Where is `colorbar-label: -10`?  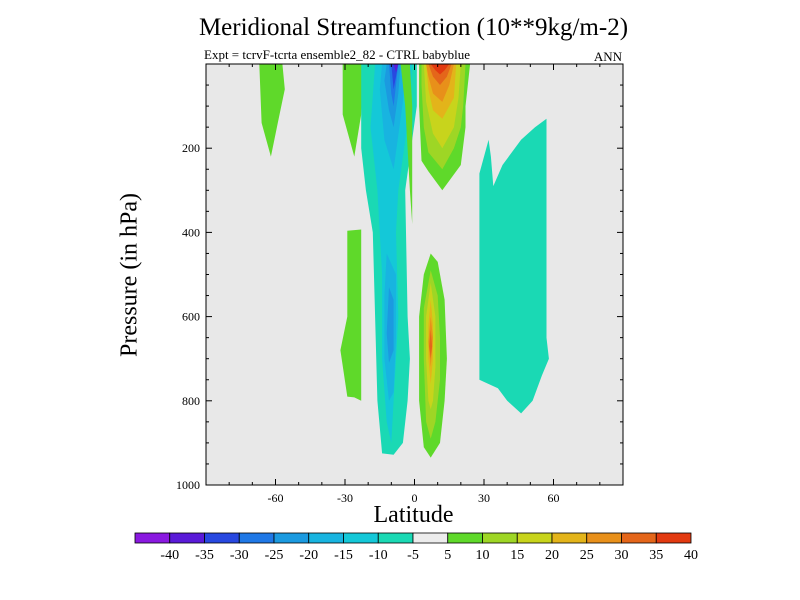 colorbar-label: -10 is located at coordinates (378, 555).